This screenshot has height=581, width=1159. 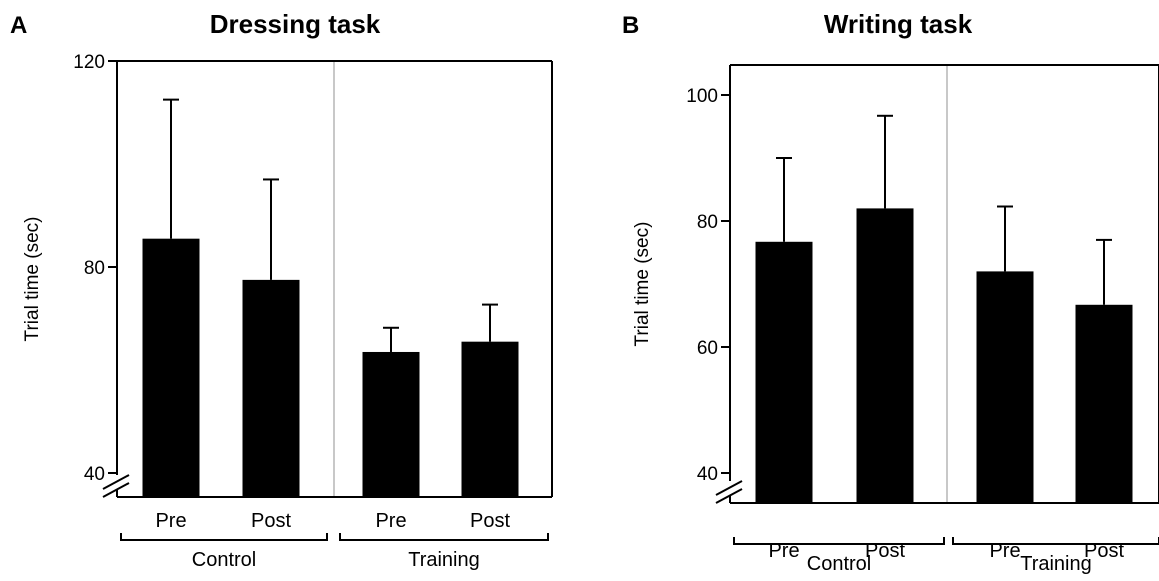 I want to click on y-tick-label: 60, so click(x=707, y=348).